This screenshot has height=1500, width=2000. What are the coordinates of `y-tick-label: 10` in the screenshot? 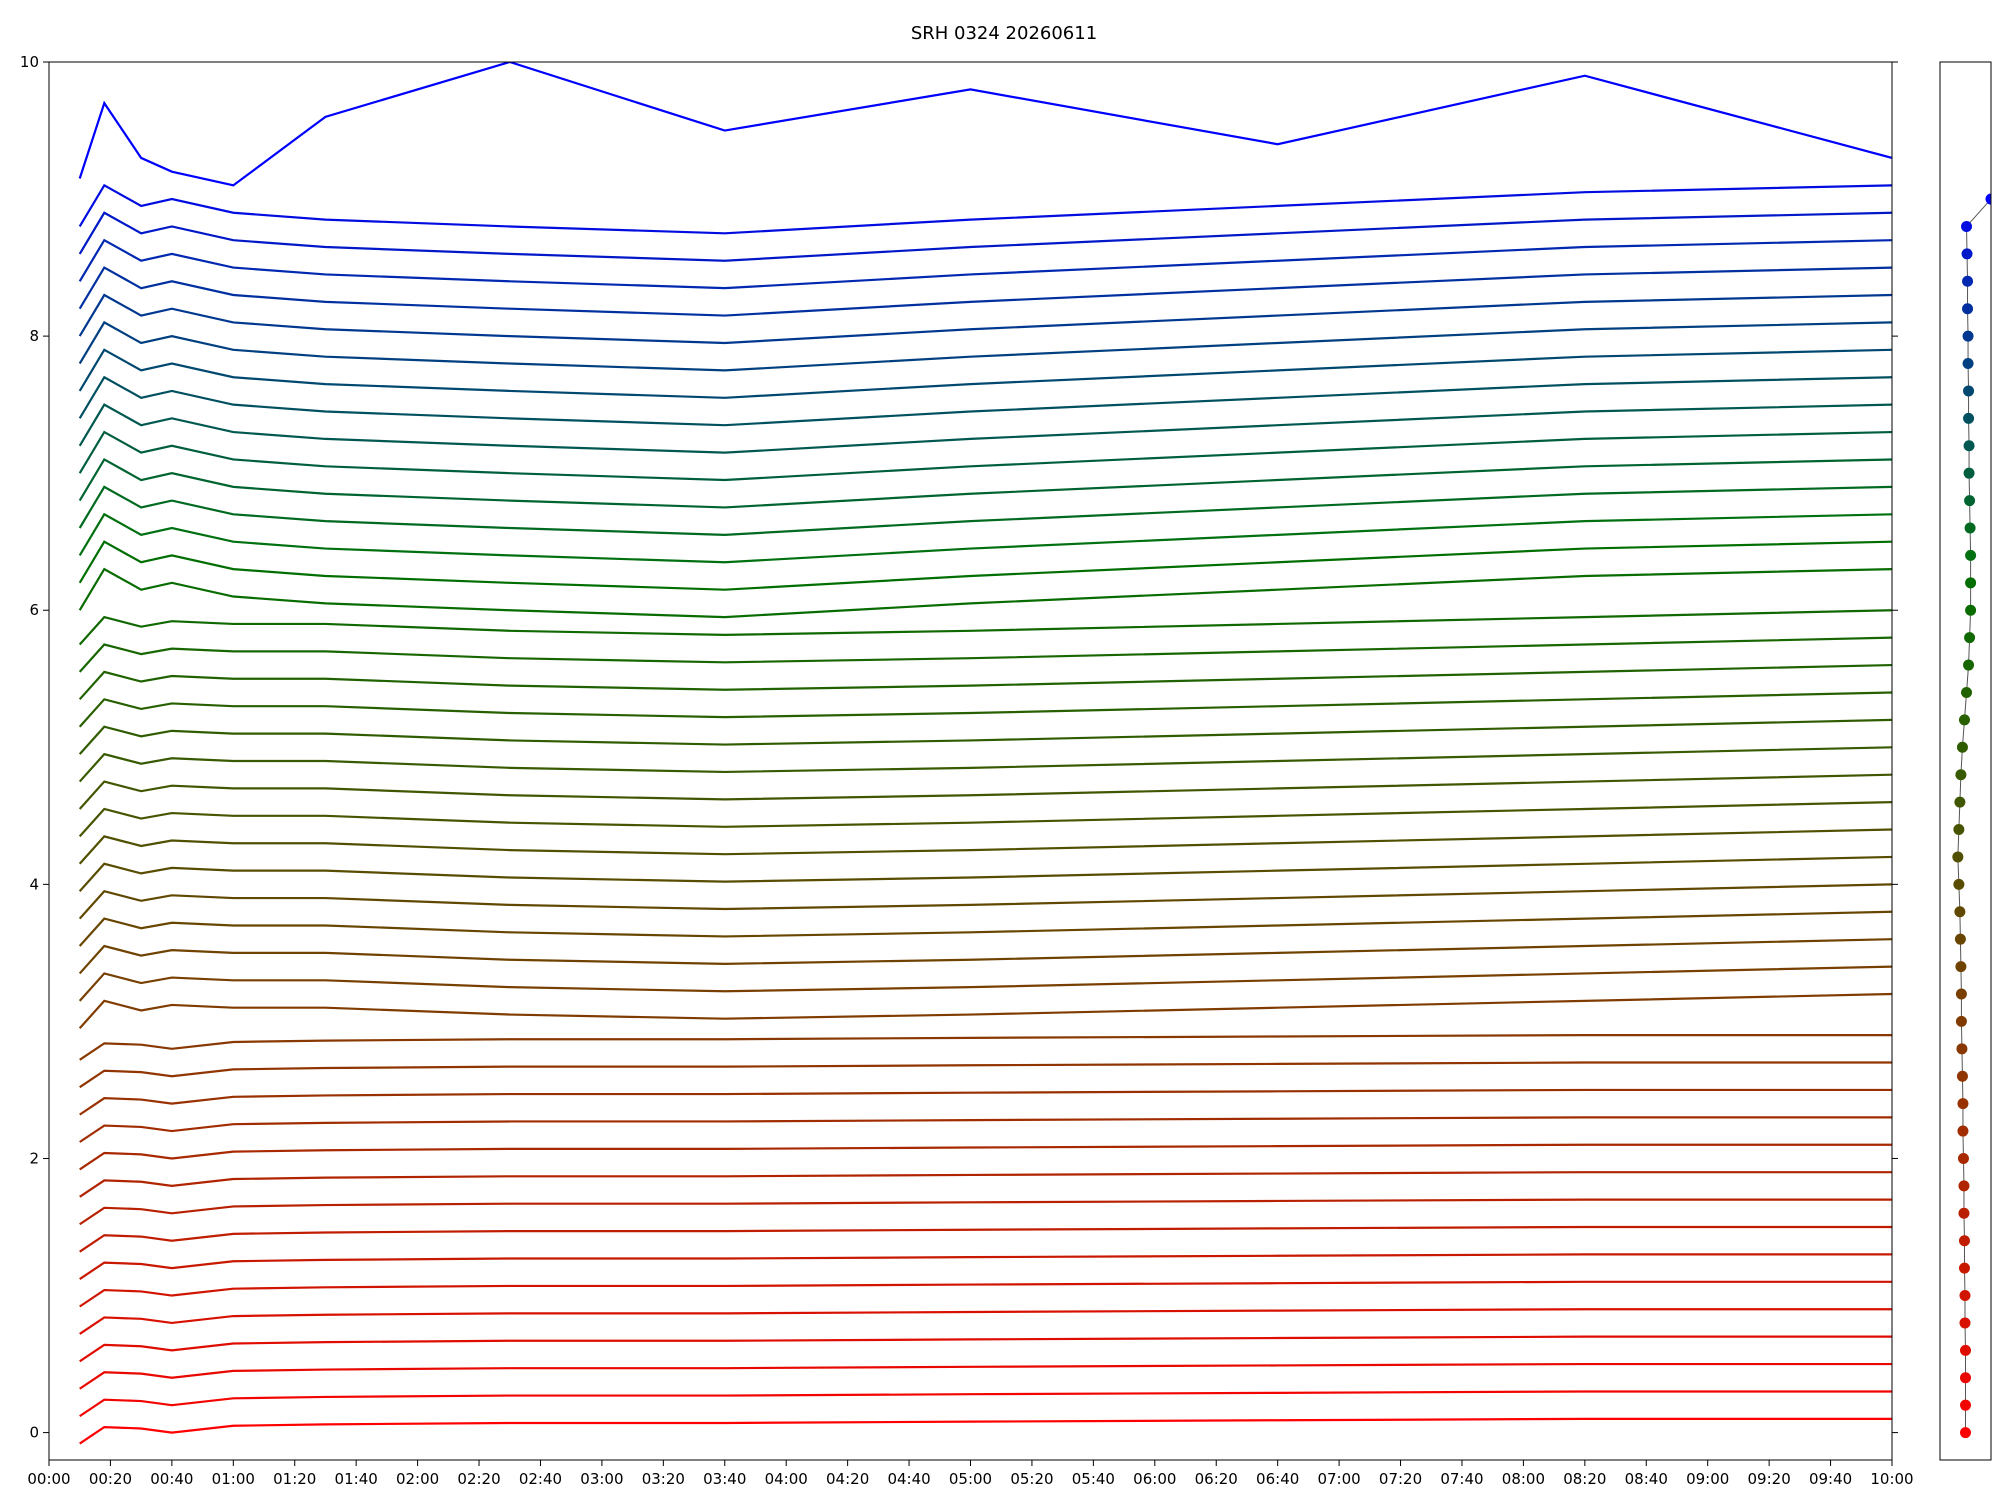 It's located at (29, 62).